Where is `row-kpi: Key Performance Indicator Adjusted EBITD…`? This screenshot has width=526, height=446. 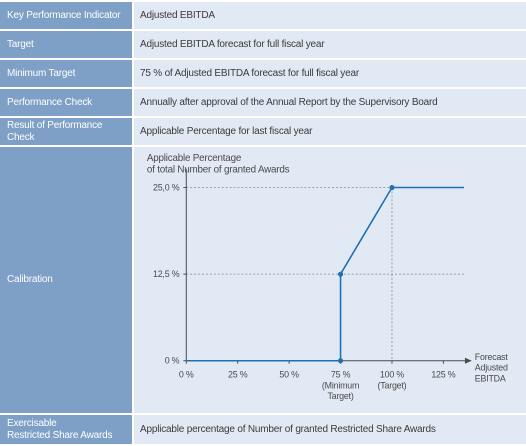 row-kpi: Key Performance Indicator Adjusted EBITD… is located at coordinates (263, 15).